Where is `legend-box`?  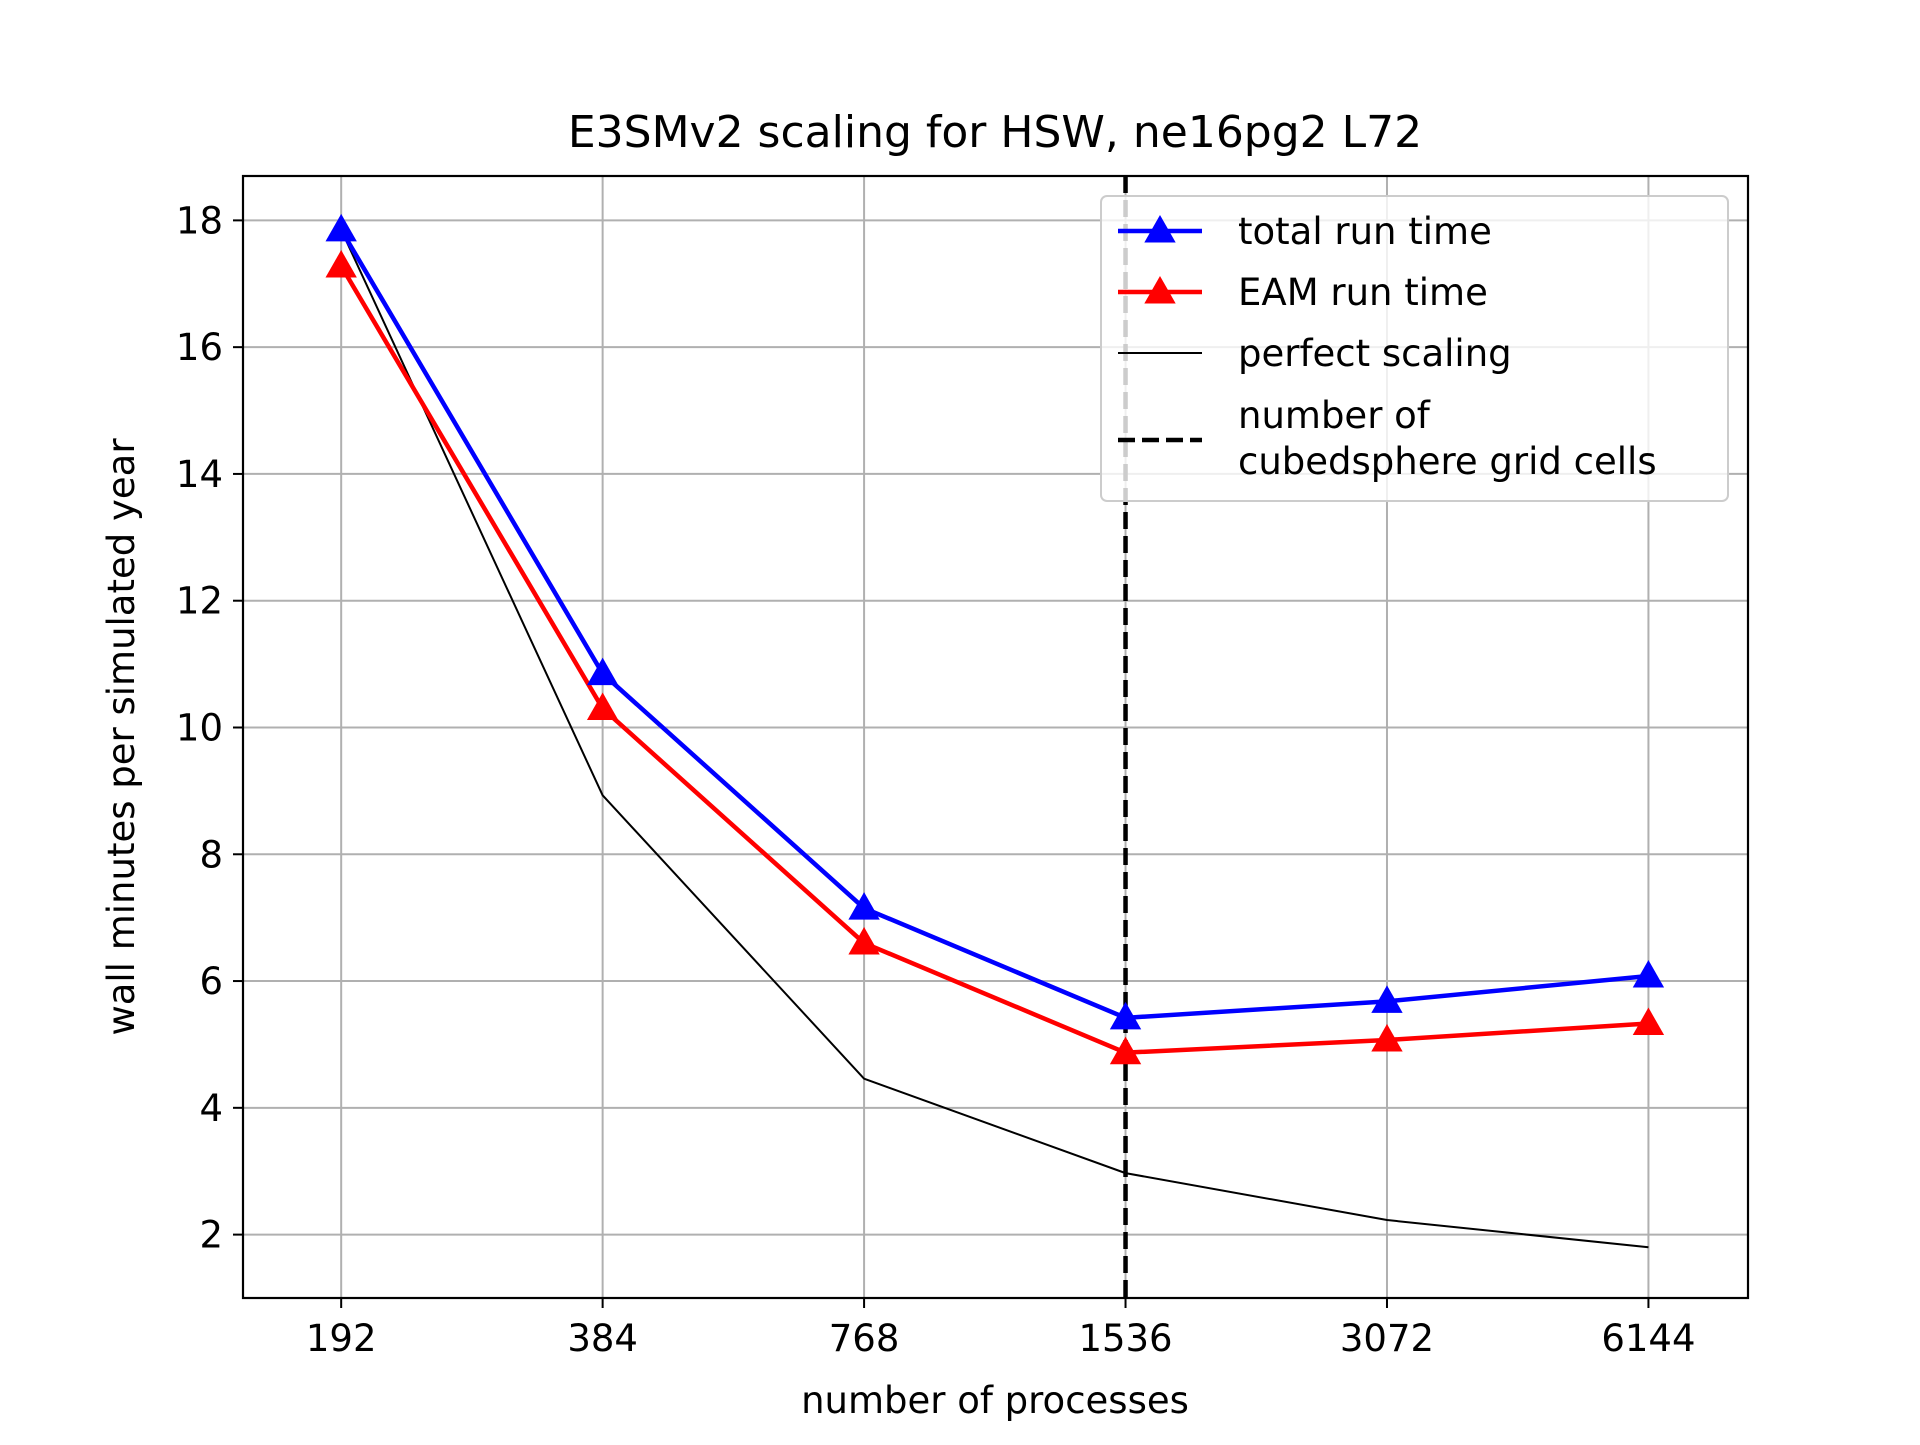
legend-box is located at coordinates (1414, 348).